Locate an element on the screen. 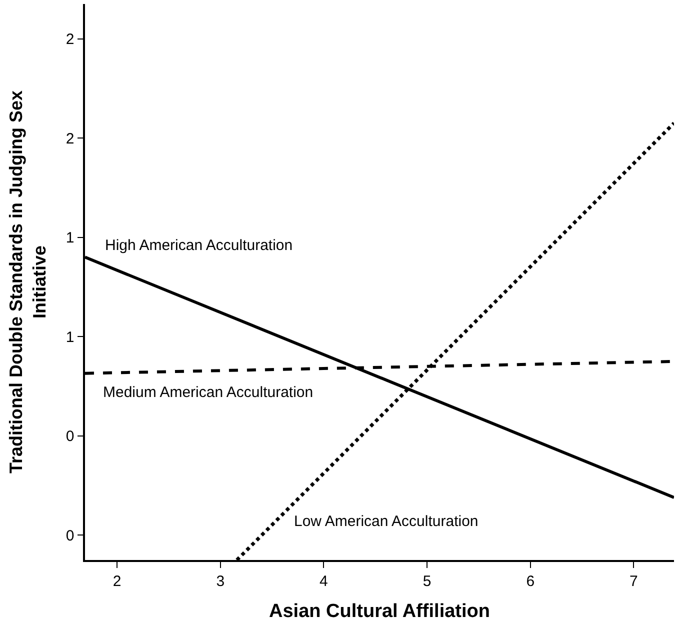 The width and height of the screenshot is (678, 634). x-tick-label: 7 is located at coordinates (634, 581).